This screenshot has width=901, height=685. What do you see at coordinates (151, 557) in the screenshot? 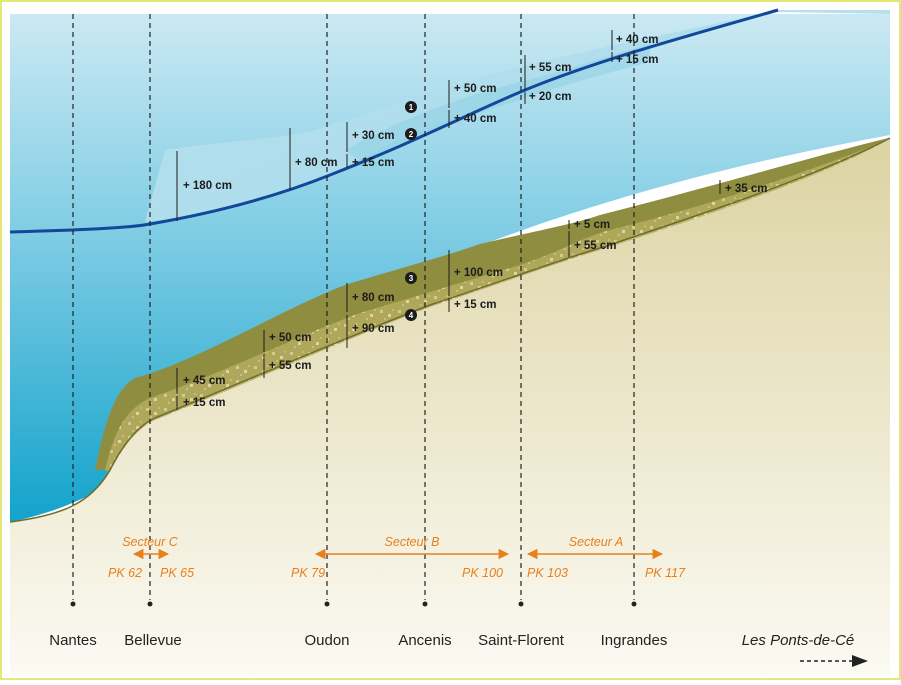
I see `sector-c: Secteur C PK 62 PK 65` at bounding box center [151, 557].